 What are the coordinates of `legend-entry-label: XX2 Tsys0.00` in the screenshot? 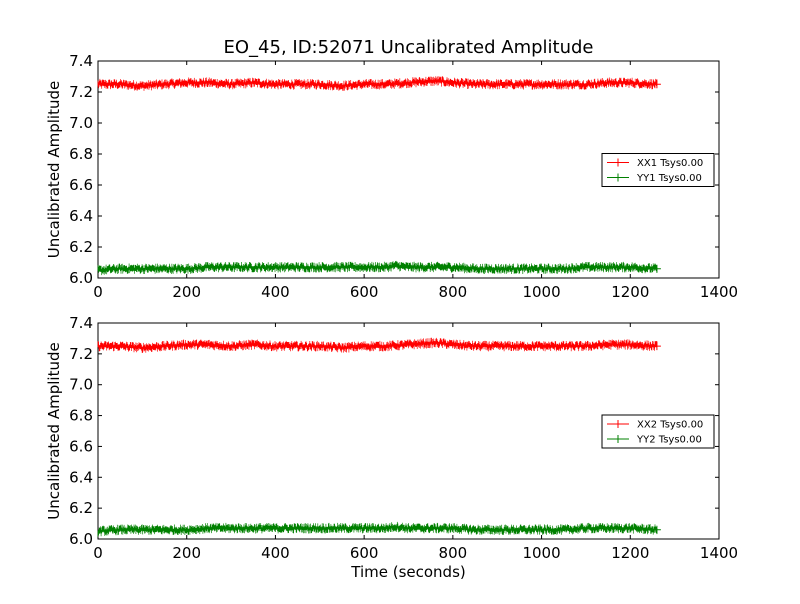 It's located at (670, 425).